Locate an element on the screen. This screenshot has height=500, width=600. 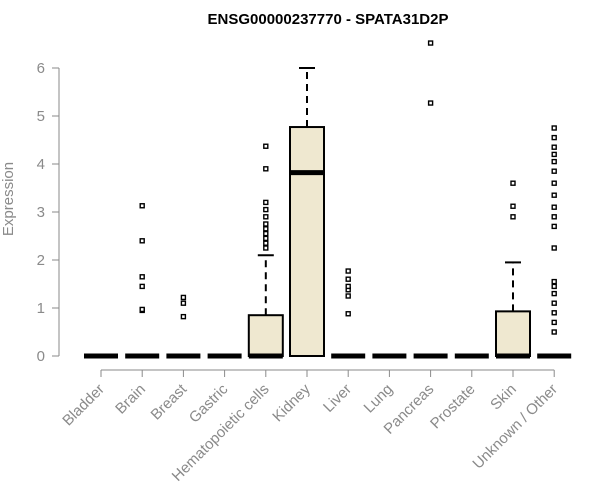
y-tick-label: 2 is located at coordinates (41, 260).